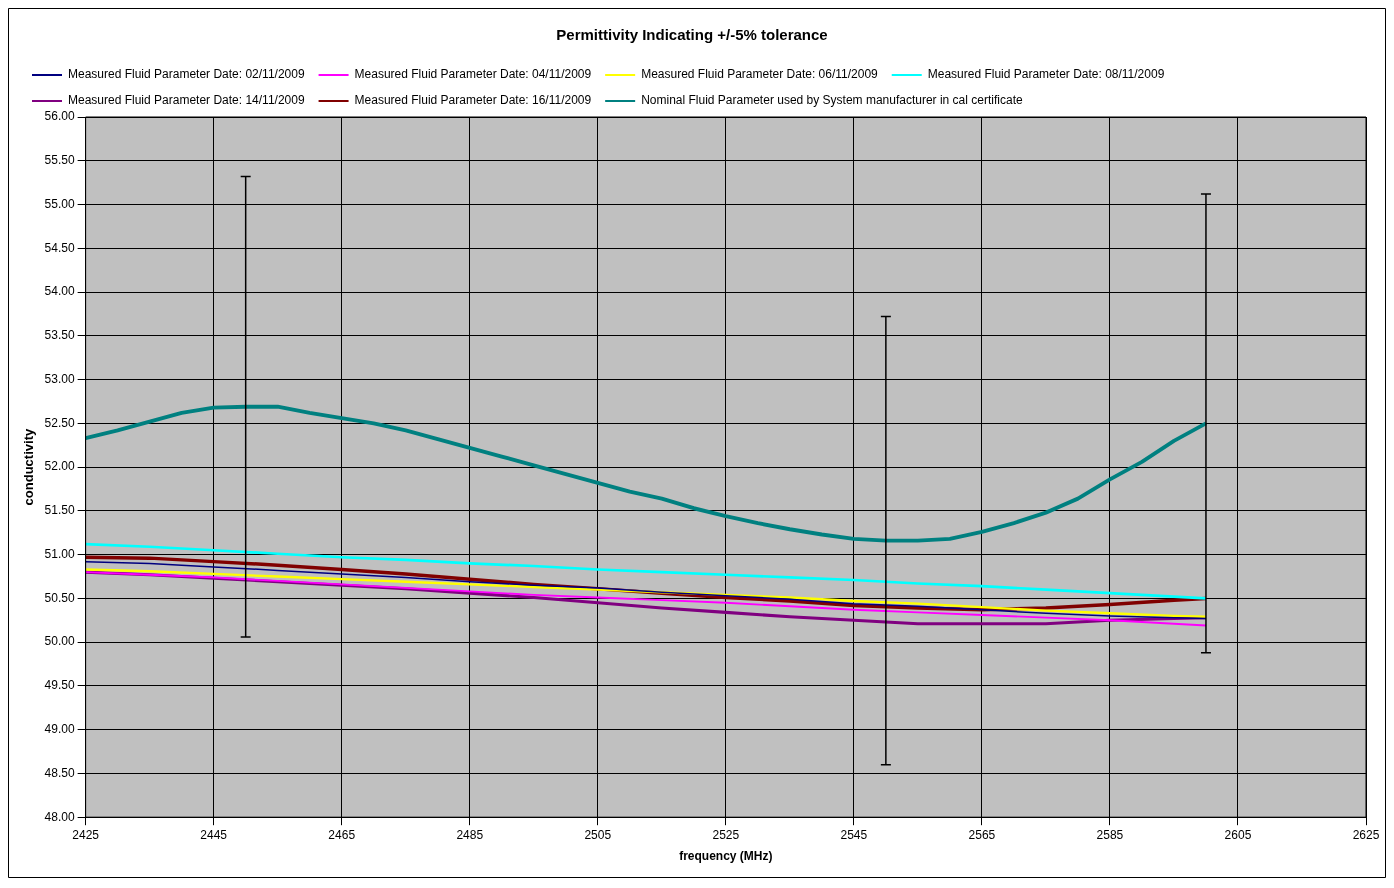  Describe the element at coordinates (186, 74) in the screenshot. I see `legend-label: Measured Fluid Parameter Date: 02/11/2009` at that location.